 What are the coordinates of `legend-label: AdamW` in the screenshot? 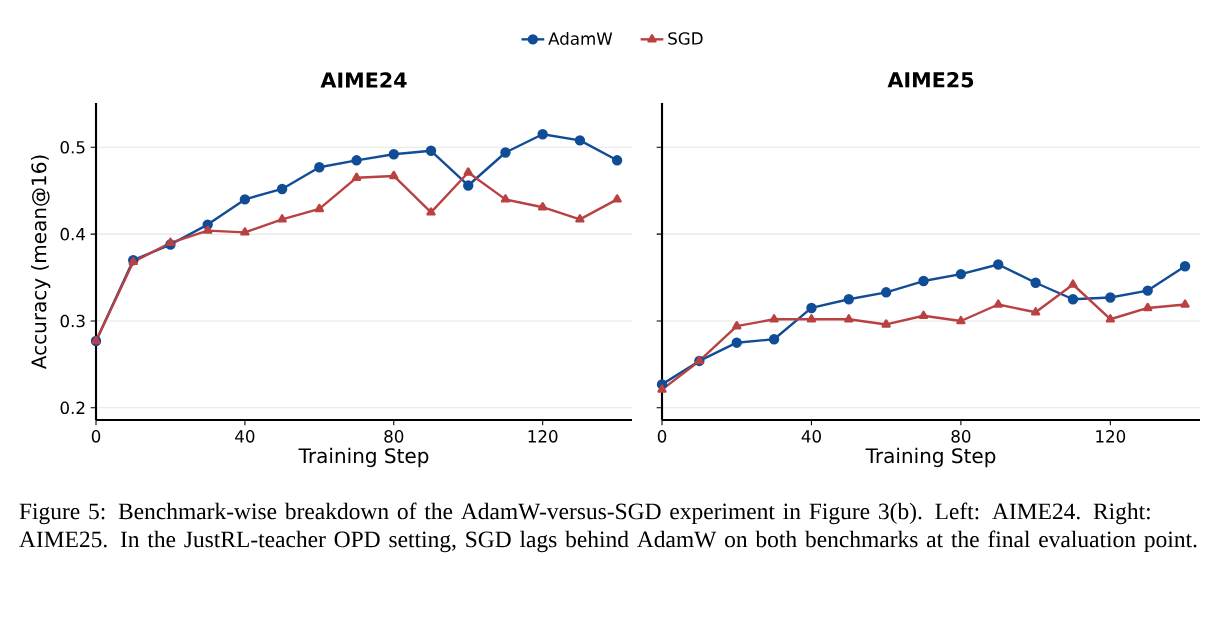 It's located at (580, 38).